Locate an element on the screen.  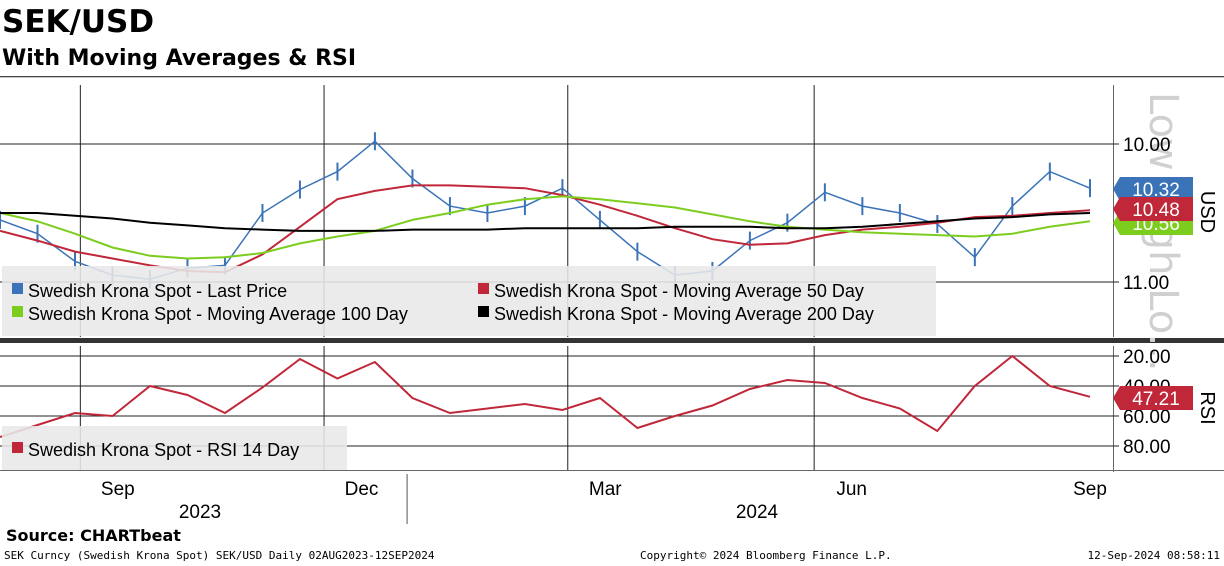
ma100-line is located at coordinates (545, 227).